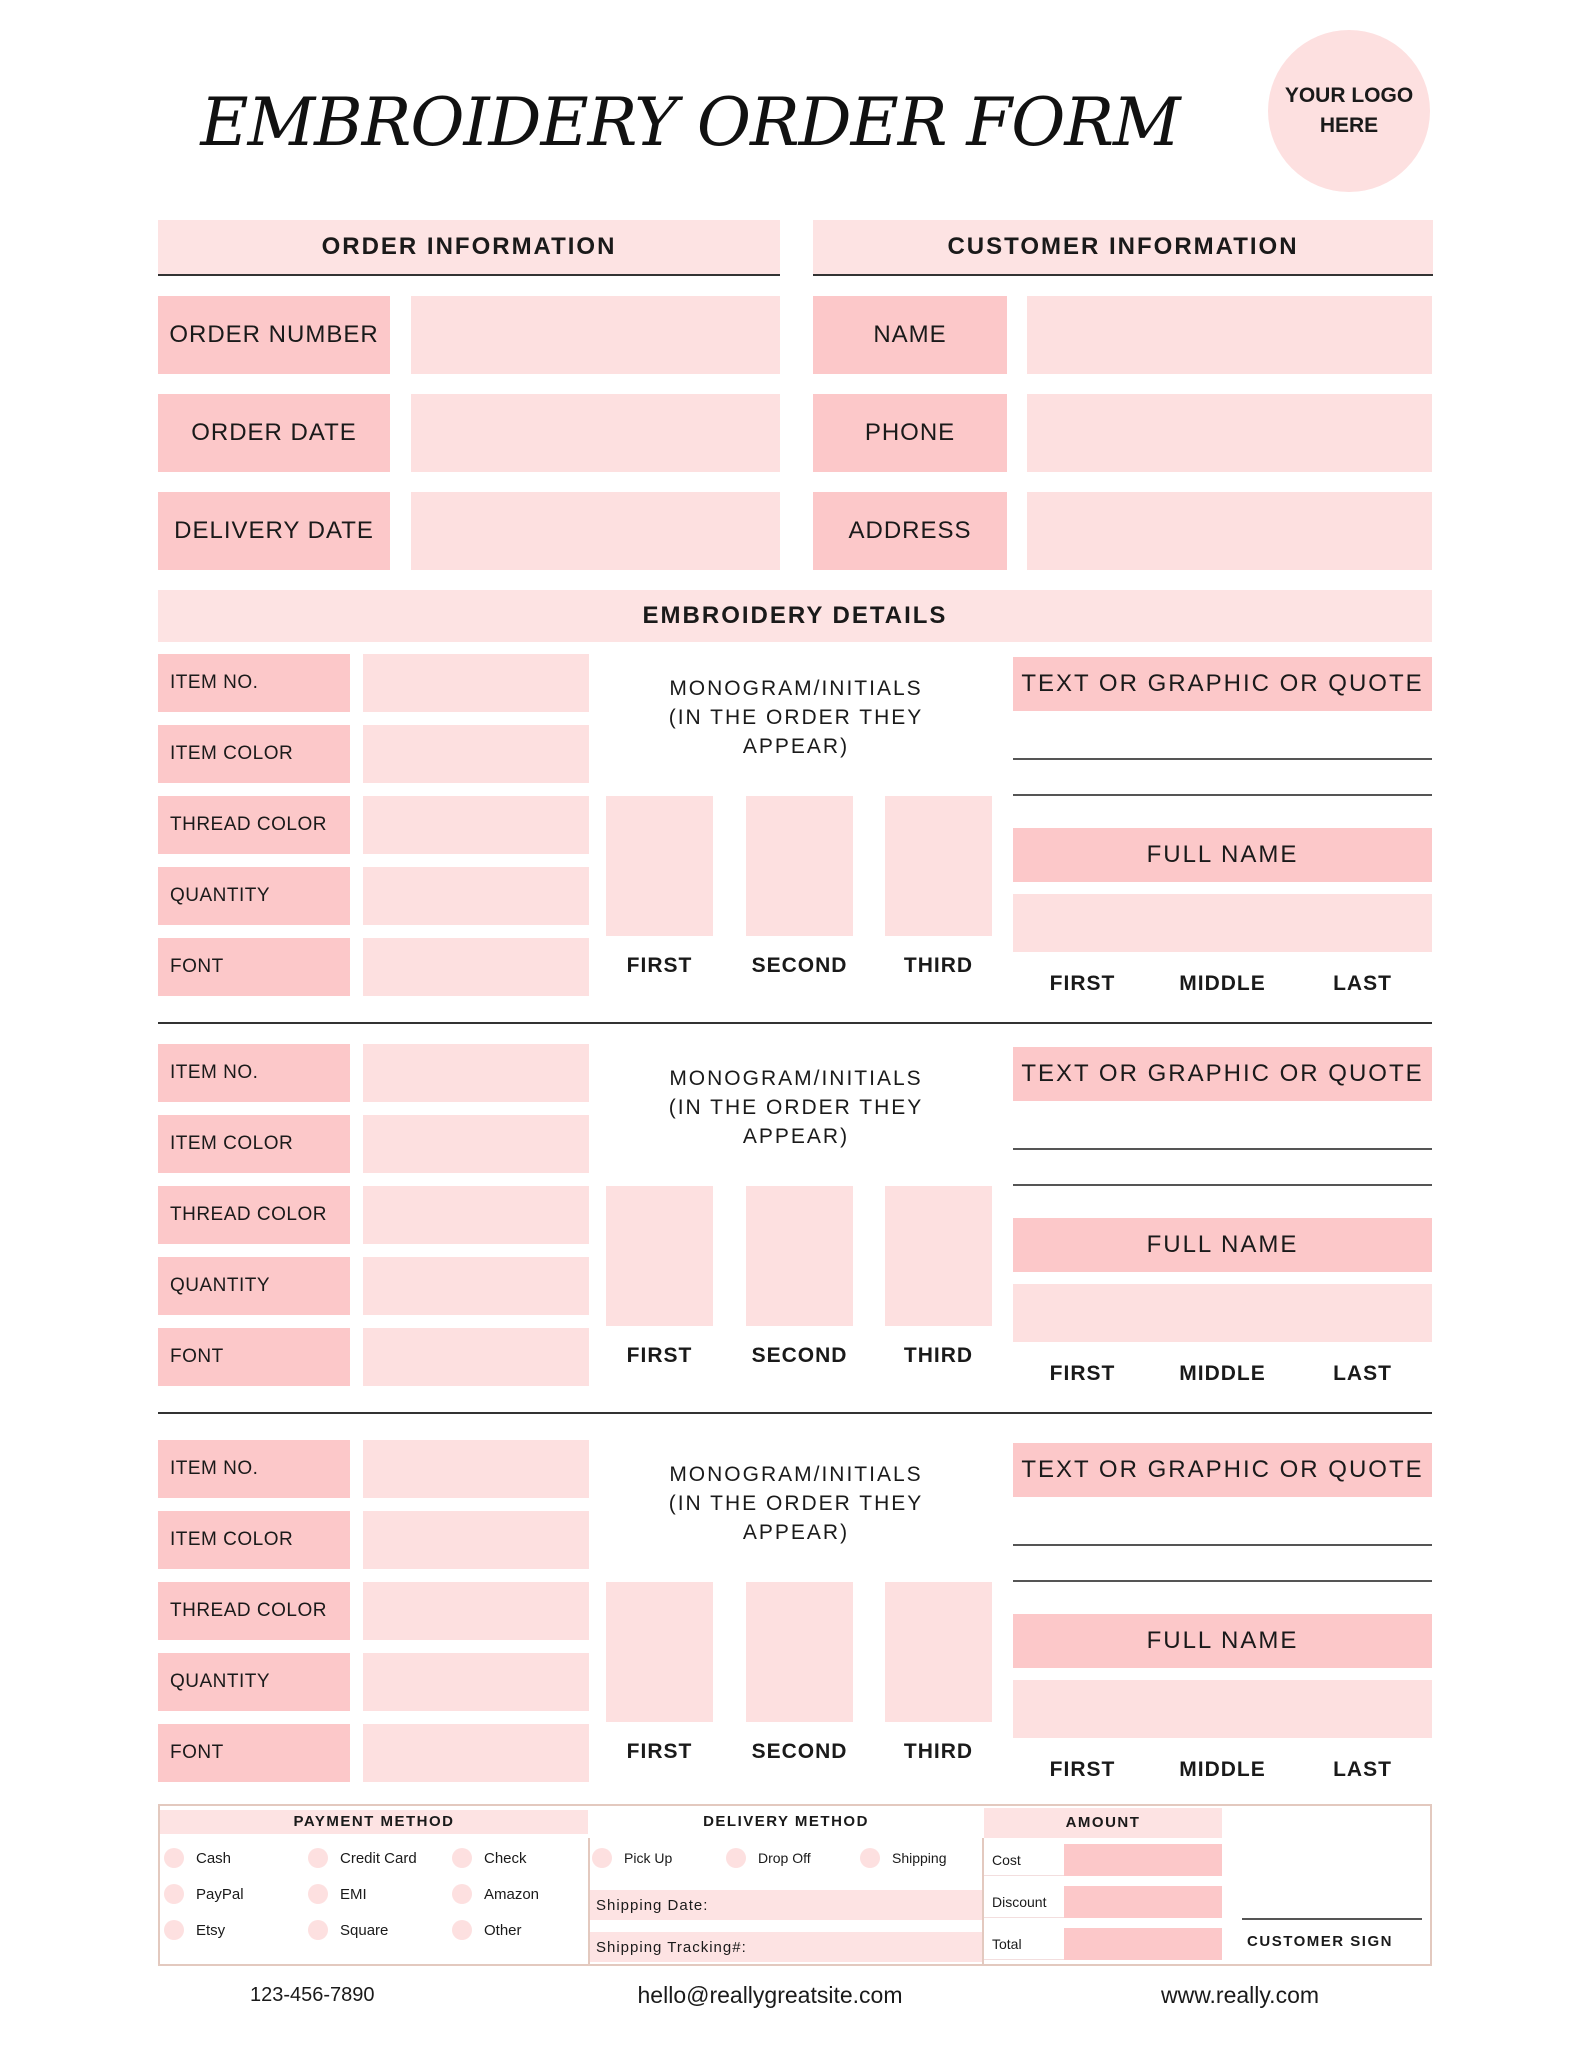 The width and height of the screenshot is (1588, 2055). I want to click on item-2-label-4: FONT, so click(254, 1357).